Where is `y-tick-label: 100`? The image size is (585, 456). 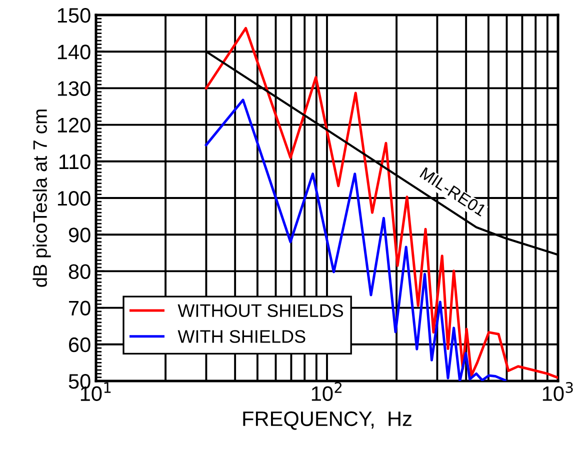
y-tick-label: 100 is located at coordinates (74, 198).